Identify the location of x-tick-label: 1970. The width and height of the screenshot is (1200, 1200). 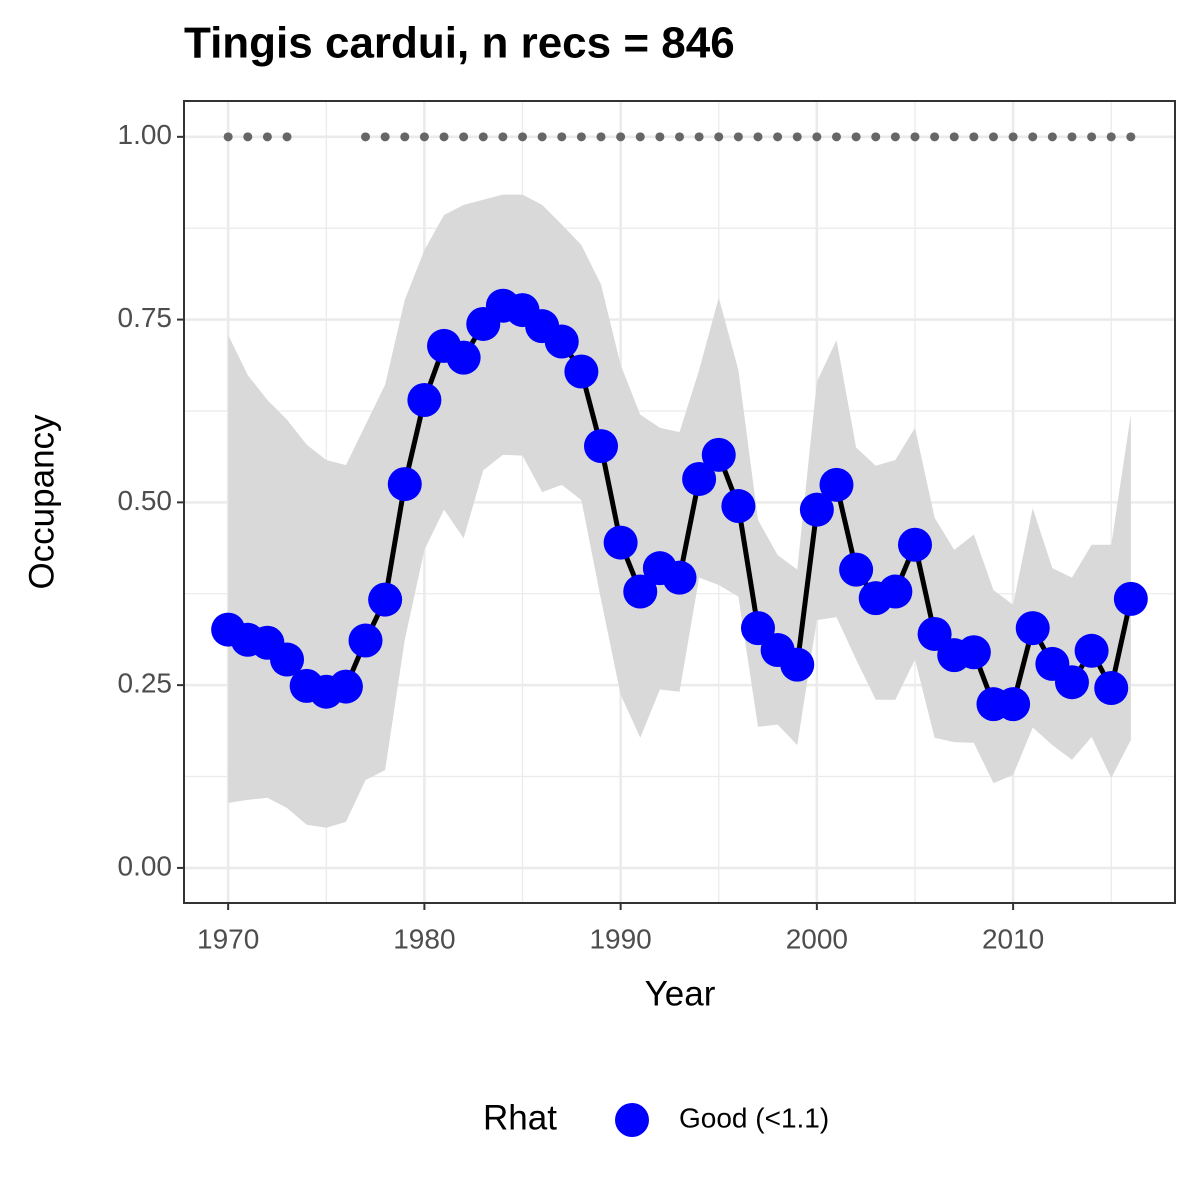
(228, 938).